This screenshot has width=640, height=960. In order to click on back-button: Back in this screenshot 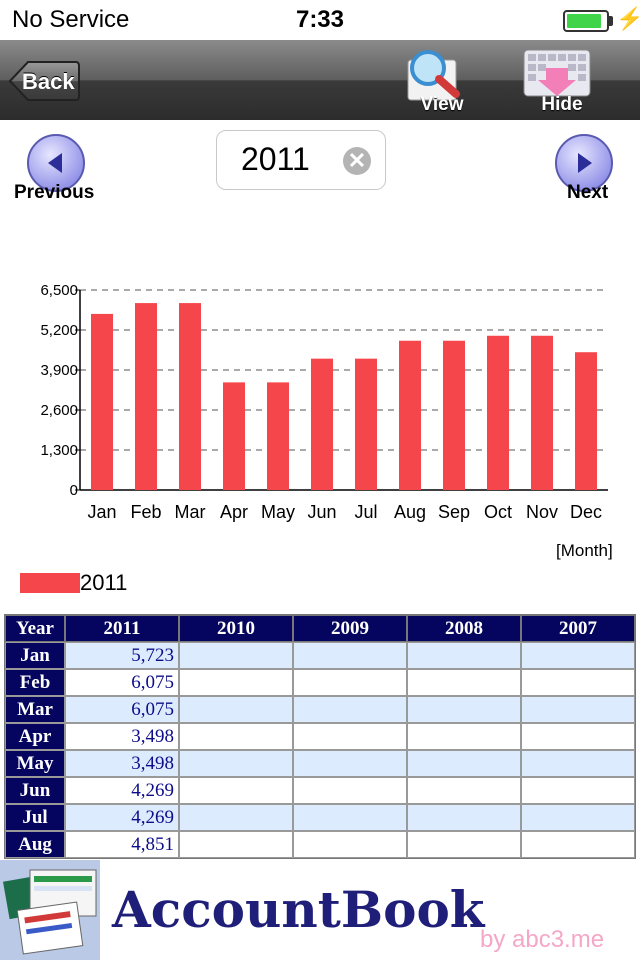, I will do `click(44, 81)`.